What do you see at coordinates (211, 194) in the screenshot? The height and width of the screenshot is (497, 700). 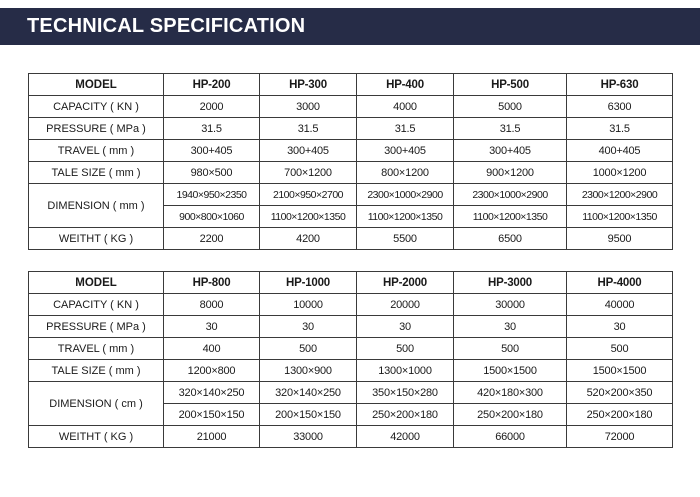 I see `table-cell: 1940×950×2350` at bounding box center [211, 194].